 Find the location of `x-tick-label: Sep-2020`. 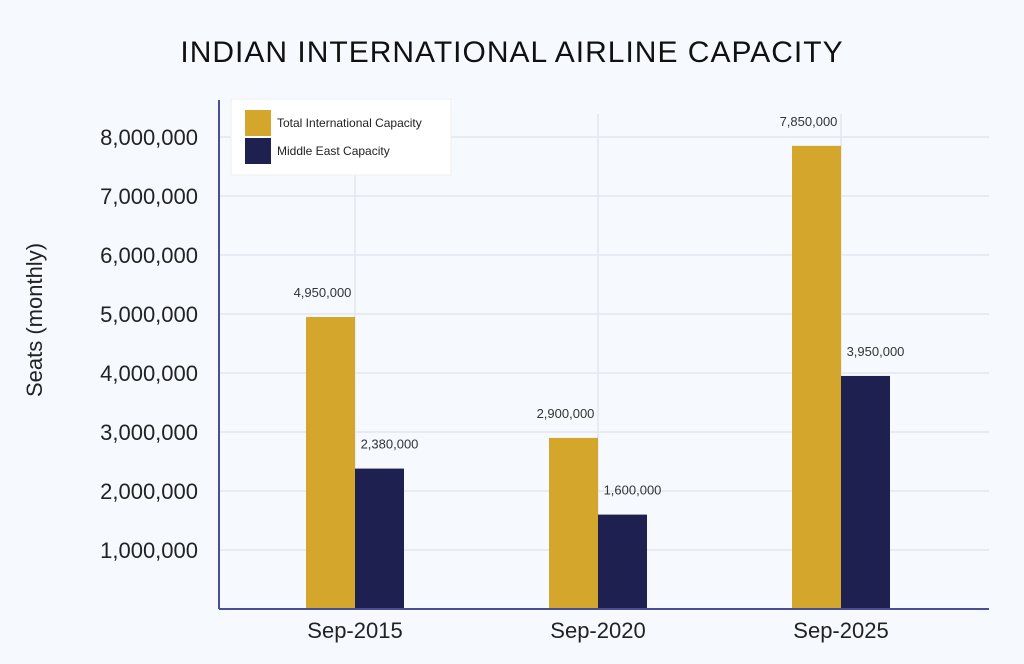

x-tick-label: Sep-2020 is located at coordinates (597, 630).